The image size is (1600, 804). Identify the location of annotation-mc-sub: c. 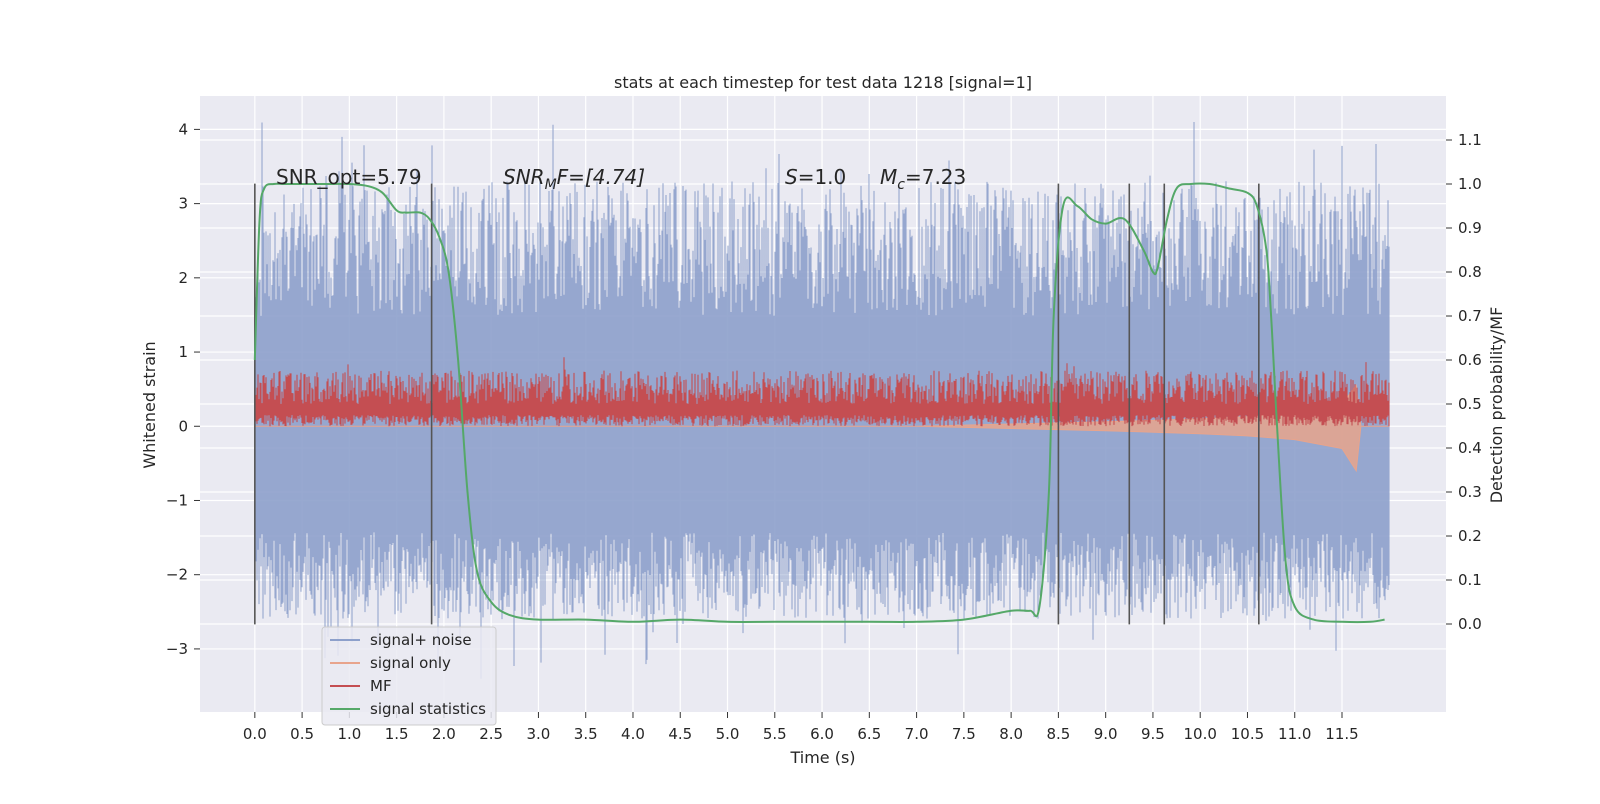
(901, 185).